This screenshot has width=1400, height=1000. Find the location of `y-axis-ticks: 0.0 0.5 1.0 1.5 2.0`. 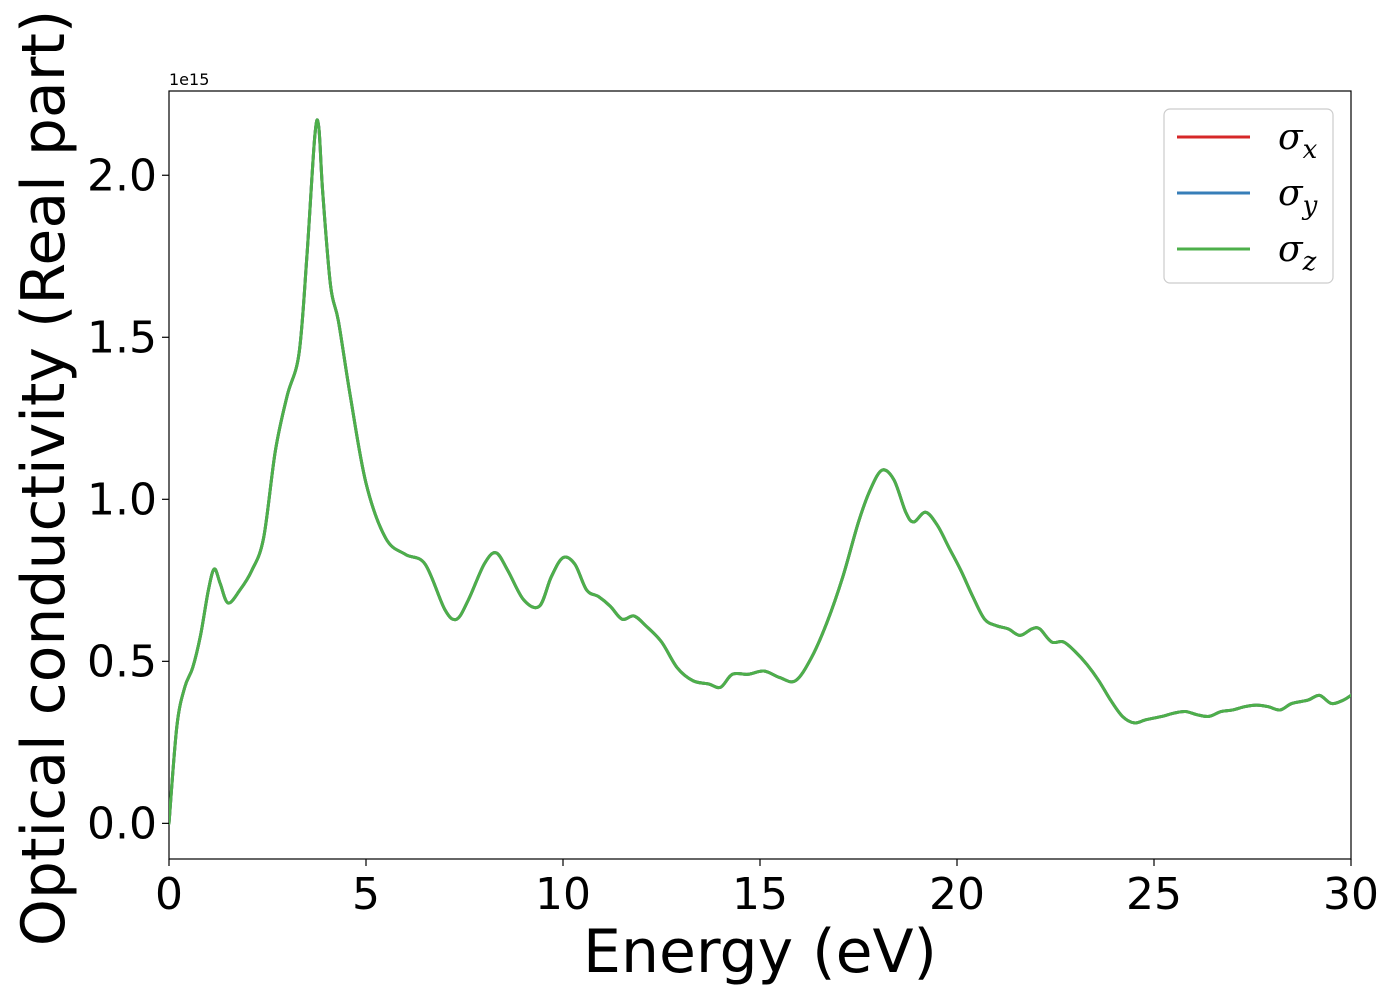

y-axis-ticks: 0.0 0.5 1.0 1.5 2.0 is located at coordinates (128, 499).